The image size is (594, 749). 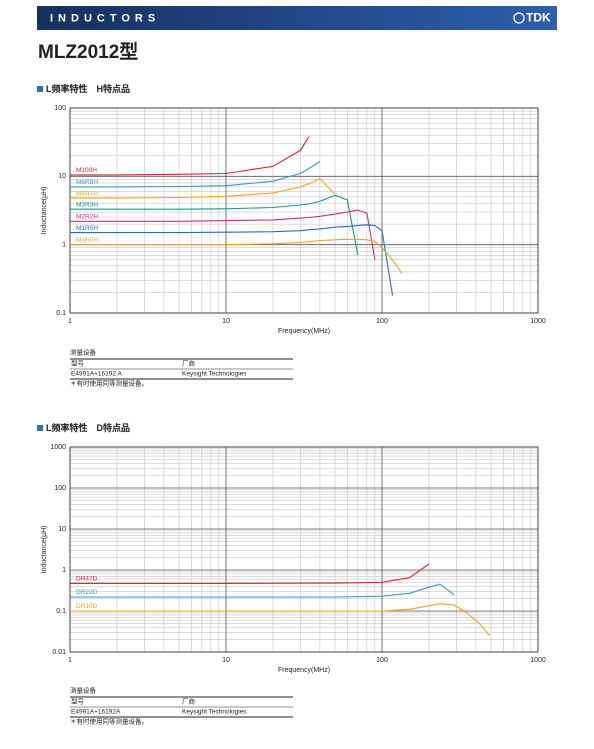 I want to click on logo-mark, so click(x=519, y=18).